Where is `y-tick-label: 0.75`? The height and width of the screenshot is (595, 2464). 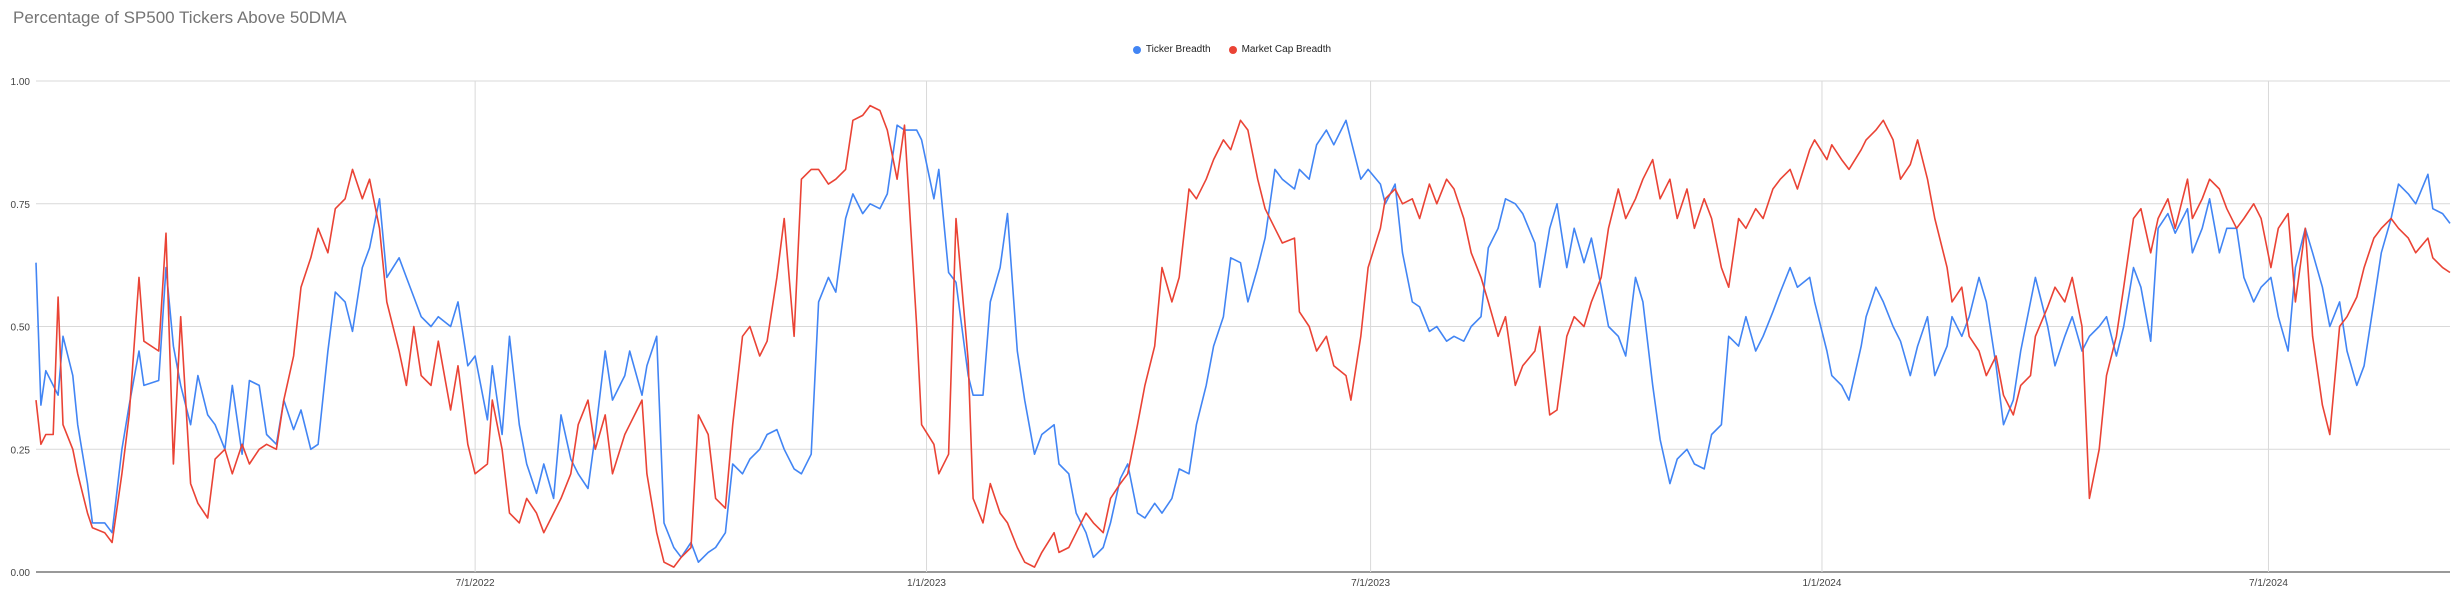 y-tick-label: 0.75 is located at coordinates (21, 205).